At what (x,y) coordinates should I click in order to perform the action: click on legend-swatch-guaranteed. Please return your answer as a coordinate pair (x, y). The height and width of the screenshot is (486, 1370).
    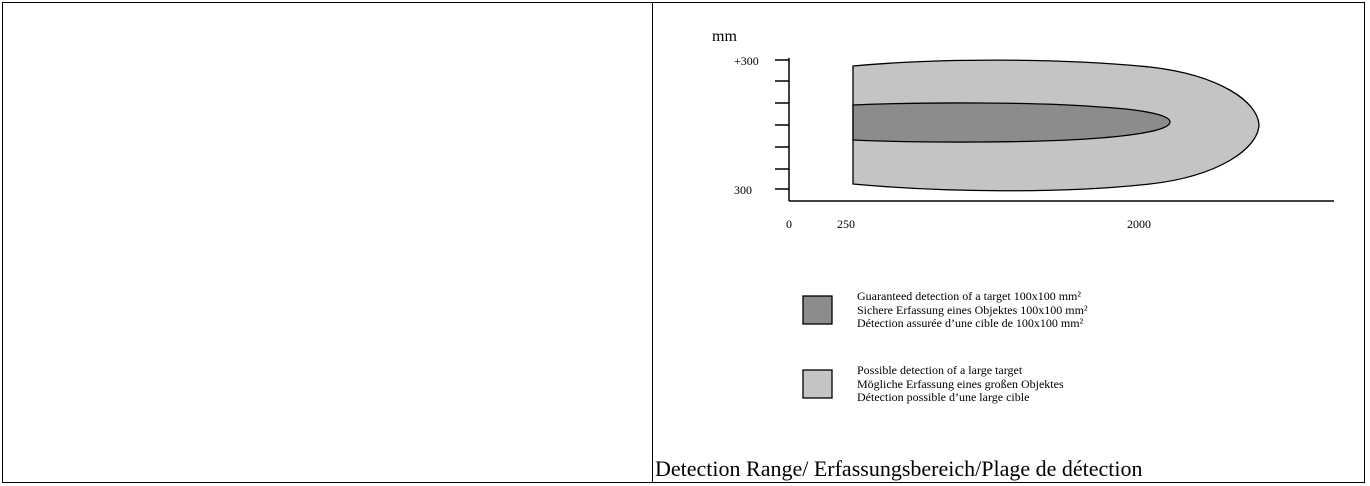
    Looking at the image, I should click on (817, 310).